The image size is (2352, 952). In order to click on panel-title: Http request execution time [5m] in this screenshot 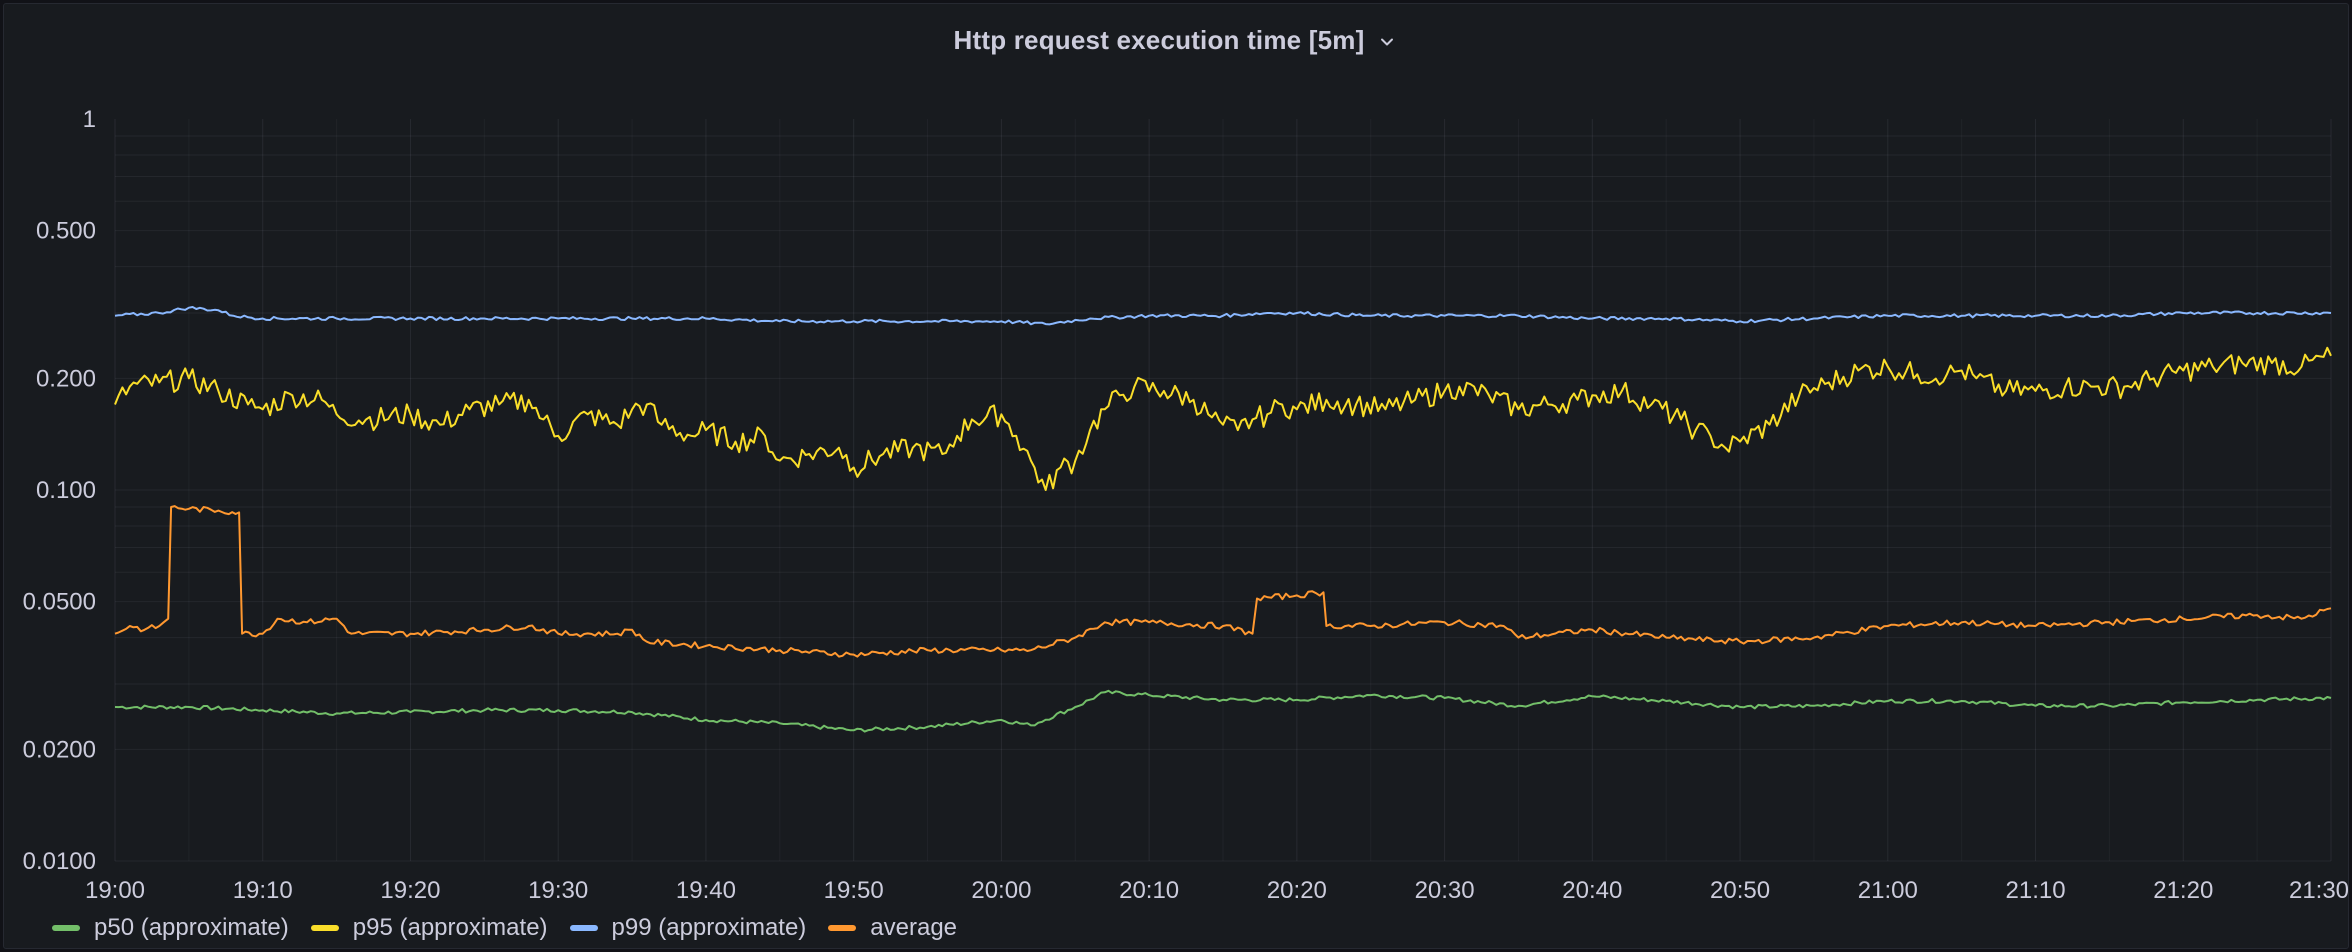, I will do `click(1159, 39)`.